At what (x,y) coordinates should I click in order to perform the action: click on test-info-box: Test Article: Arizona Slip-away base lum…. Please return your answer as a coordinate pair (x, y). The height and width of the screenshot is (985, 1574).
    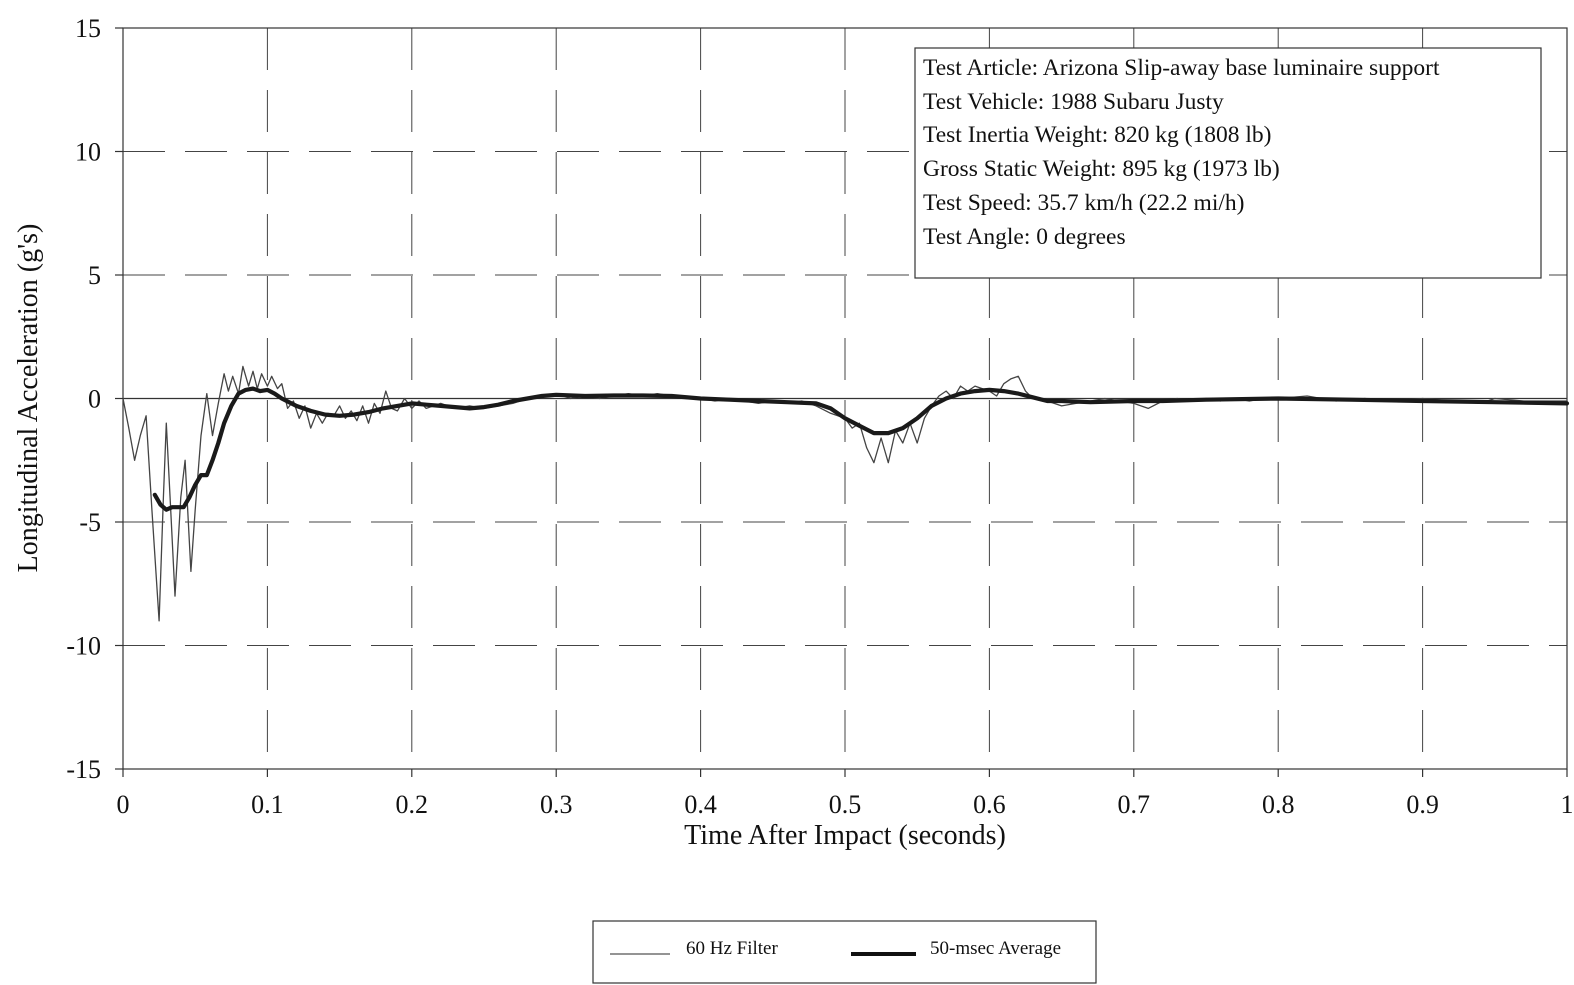
    Looking at the image, I should click on (1228, 163).